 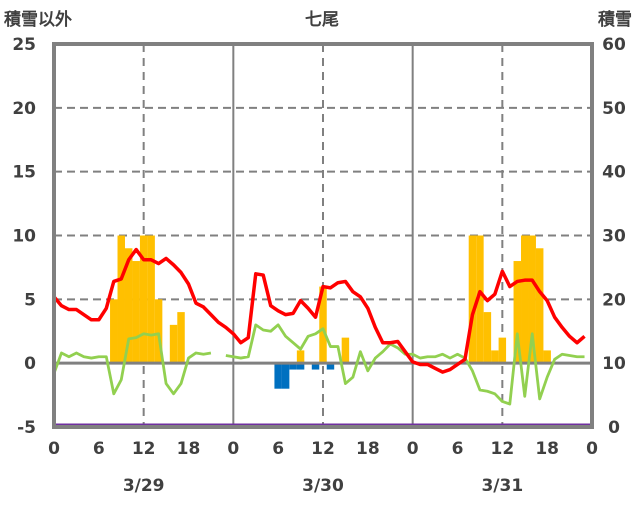 I want to click on green-line, so click(x=132, y=364).